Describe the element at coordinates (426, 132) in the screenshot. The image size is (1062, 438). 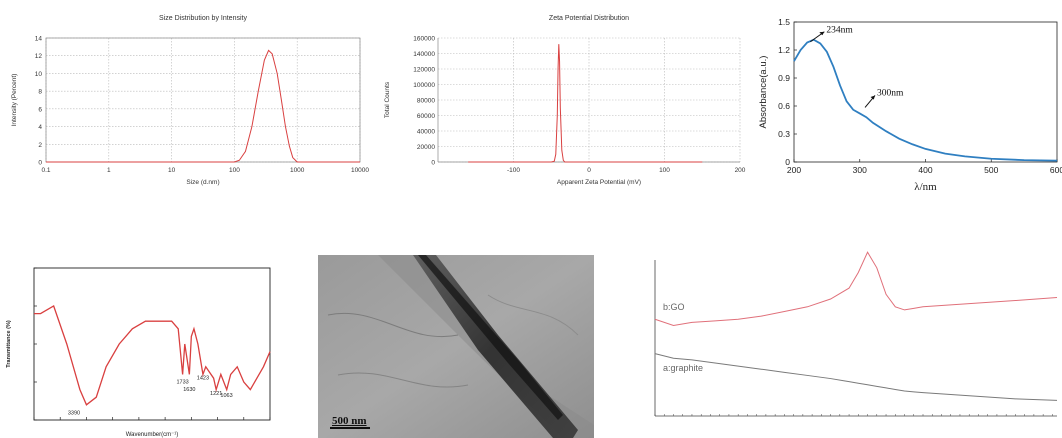
I see `y-tick-label: 40000` at that location.